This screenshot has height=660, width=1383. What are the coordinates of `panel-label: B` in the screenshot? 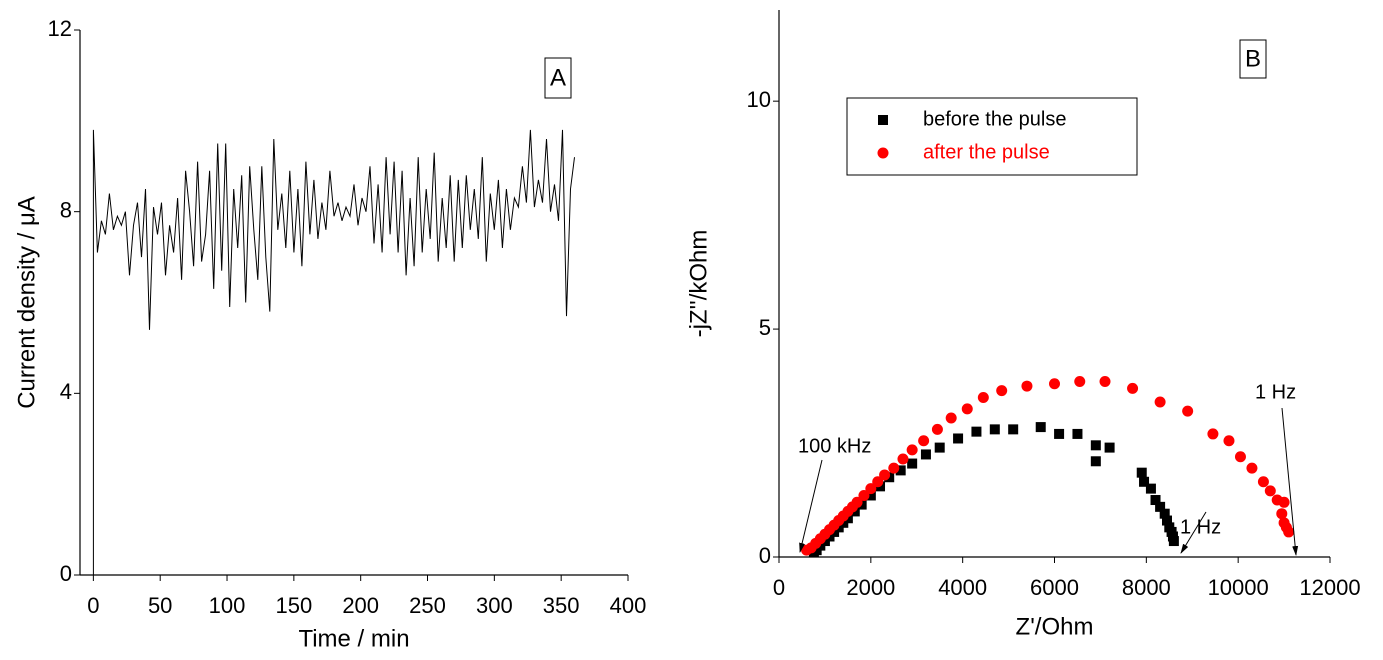 It's located at (1253, 58).